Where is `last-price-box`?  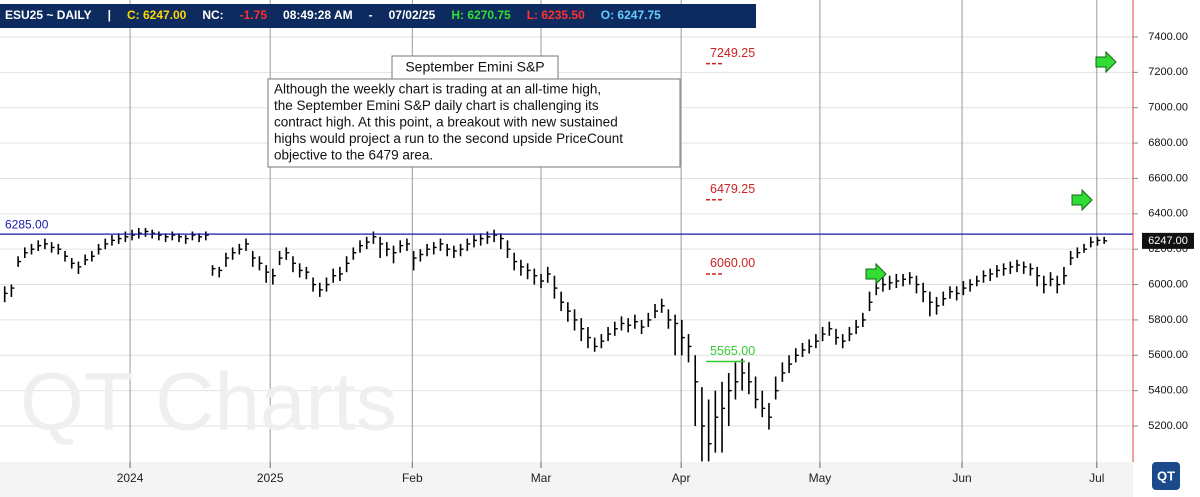 last-price-box is located at coordinates (1168, 240).